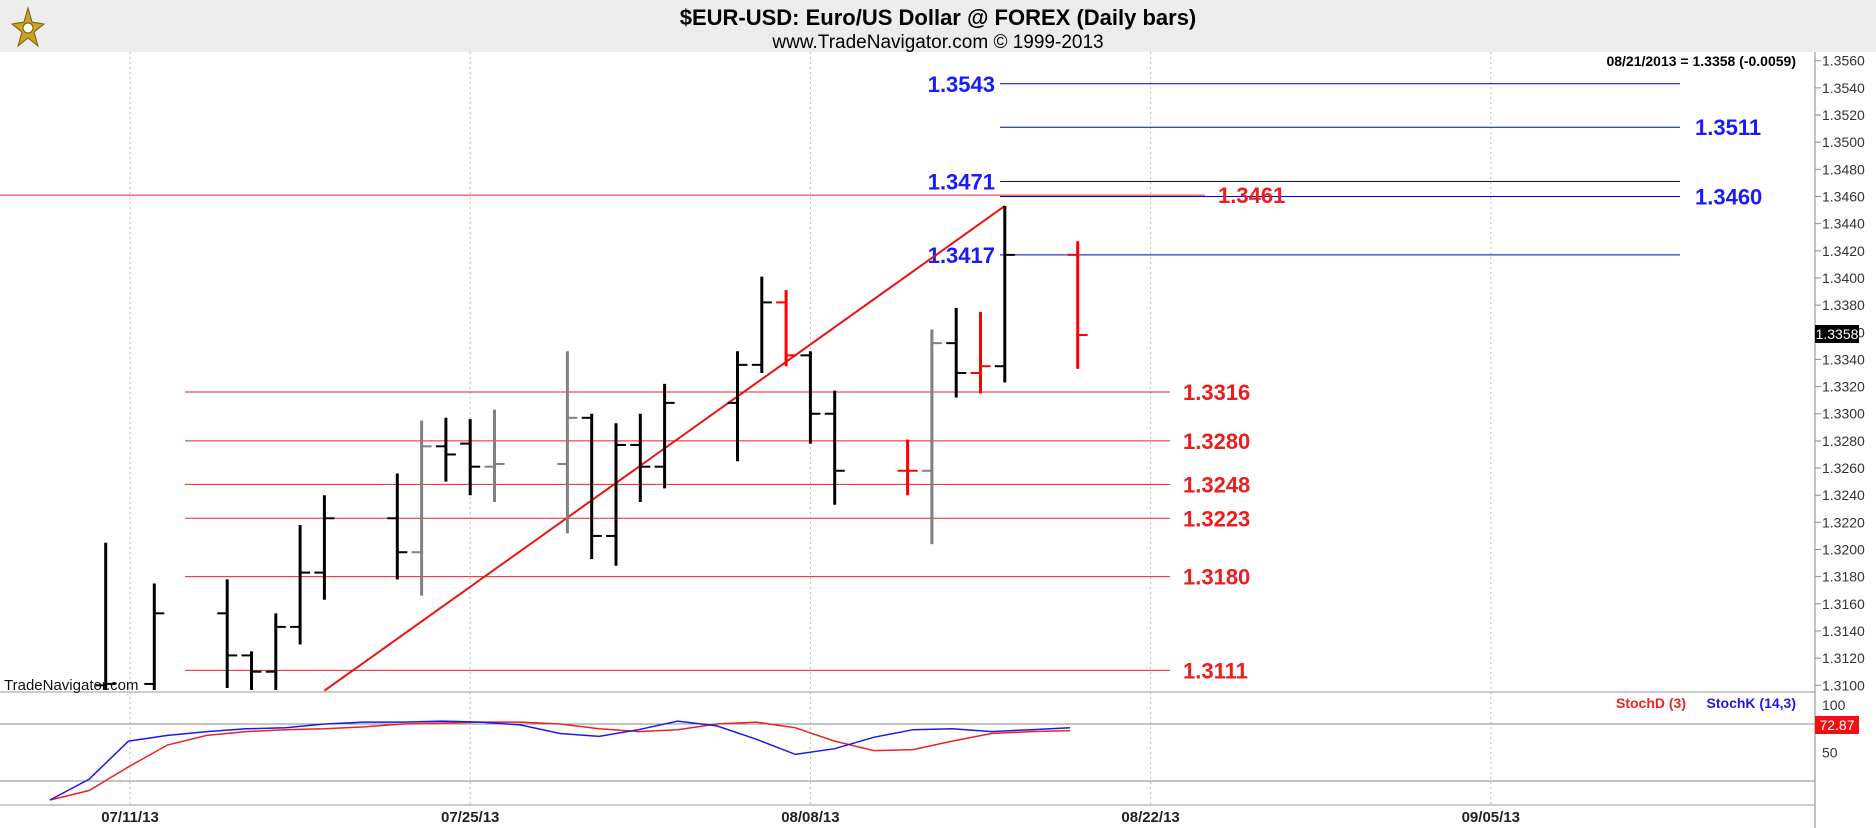  I want to click on y-tick-label: 1.3260, so click(1843, 468).